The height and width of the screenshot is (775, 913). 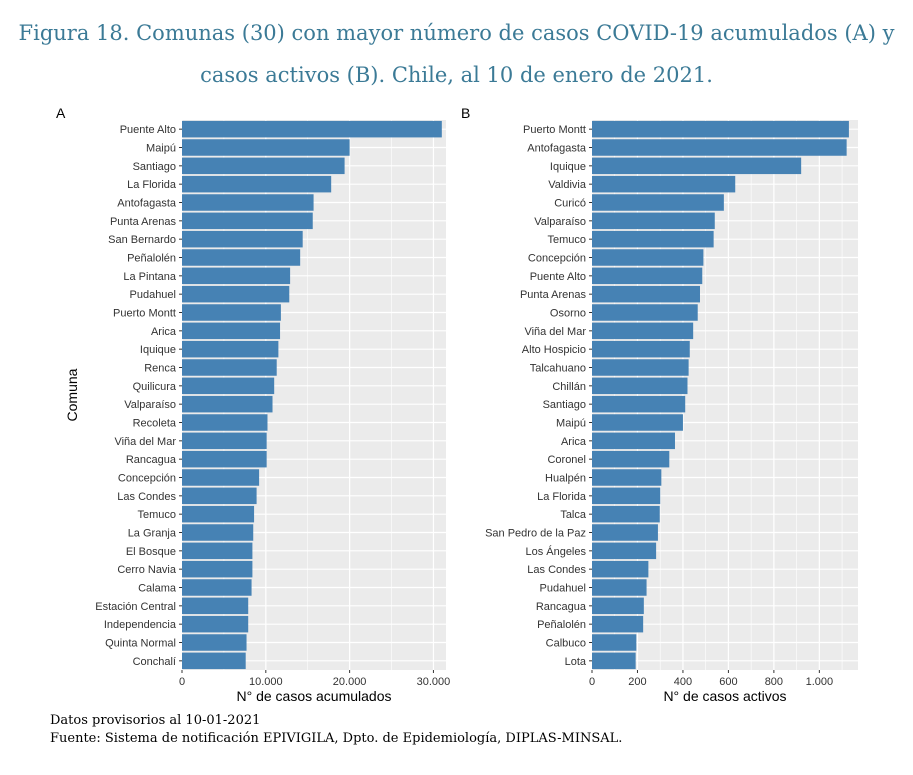 I want to click on panel-a-y-axis-label: Comuna, so click(x=72, y=394).